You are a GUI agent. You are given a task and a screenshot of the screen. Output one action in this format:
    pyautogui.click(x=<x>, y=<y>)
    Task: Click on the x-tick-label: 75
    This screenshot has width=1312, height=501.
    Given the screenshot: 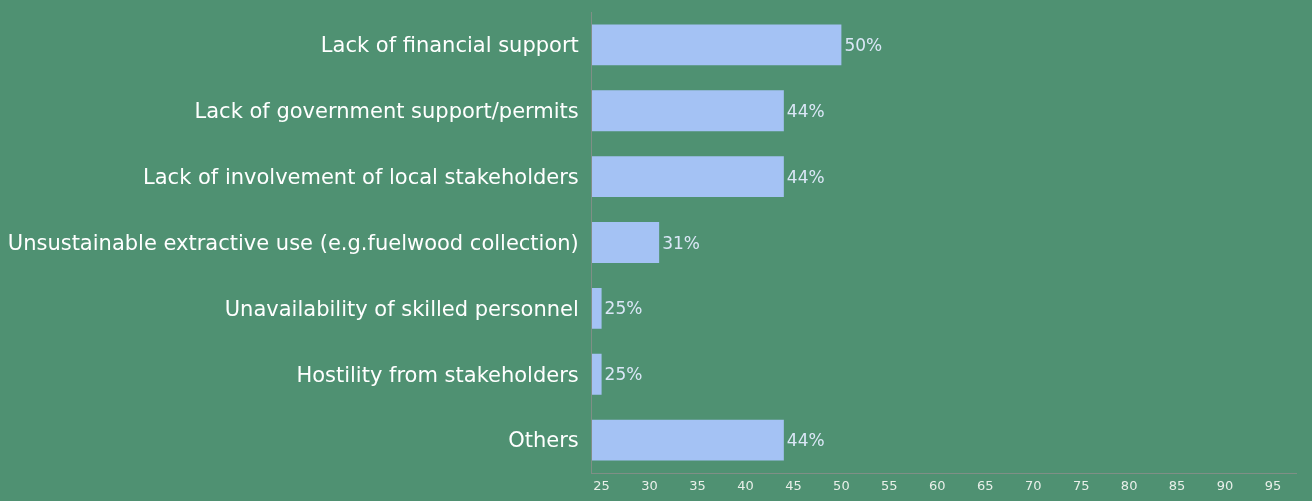 What is the action you would take?
    pyautogui.click(x=1081, y=485)
    